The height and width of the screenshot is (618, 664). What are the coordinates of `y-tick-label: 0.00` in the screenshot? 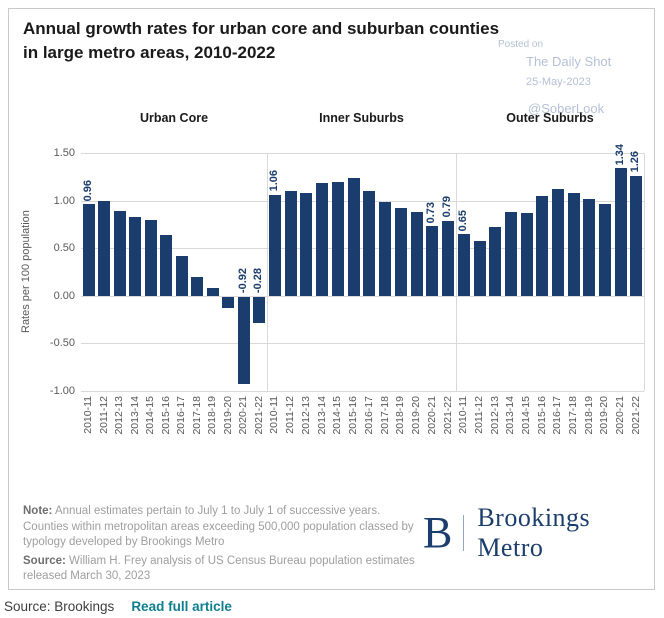 It's located at (64, 295).